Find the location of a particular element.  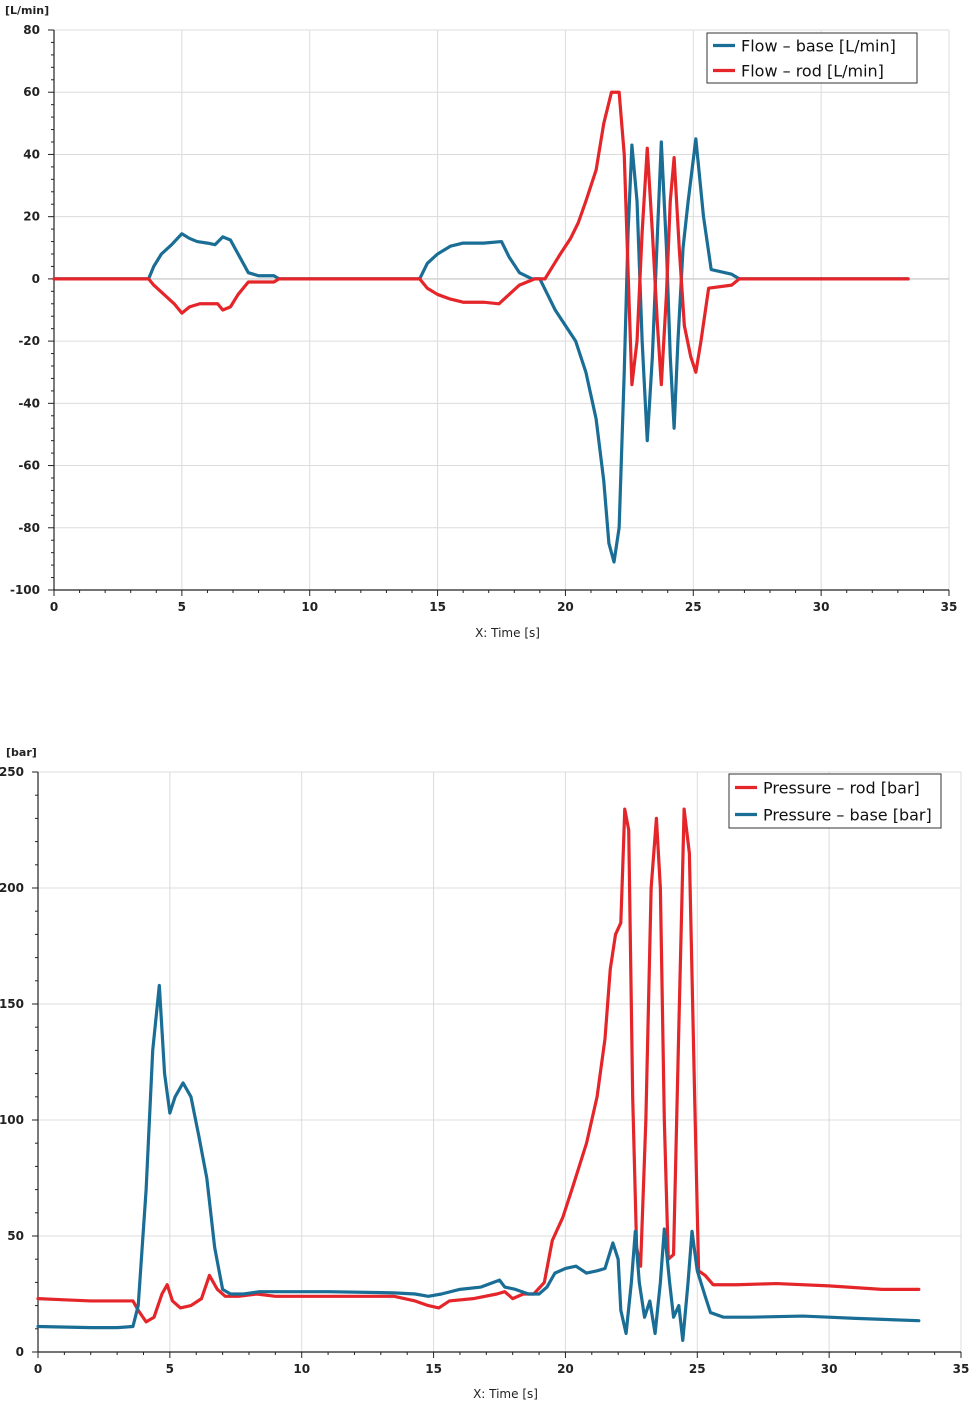

y-tick-label: -40 is located at coordinates (29, 403).